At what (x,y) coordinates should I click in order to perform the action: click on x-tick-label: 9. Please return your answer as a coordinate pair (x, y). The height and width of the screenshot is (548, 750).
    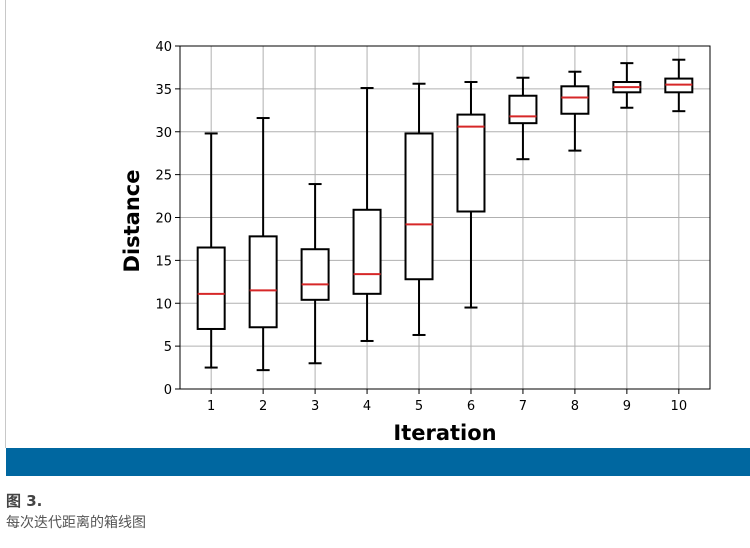
    Looking at the image, I should click on (627, 406).